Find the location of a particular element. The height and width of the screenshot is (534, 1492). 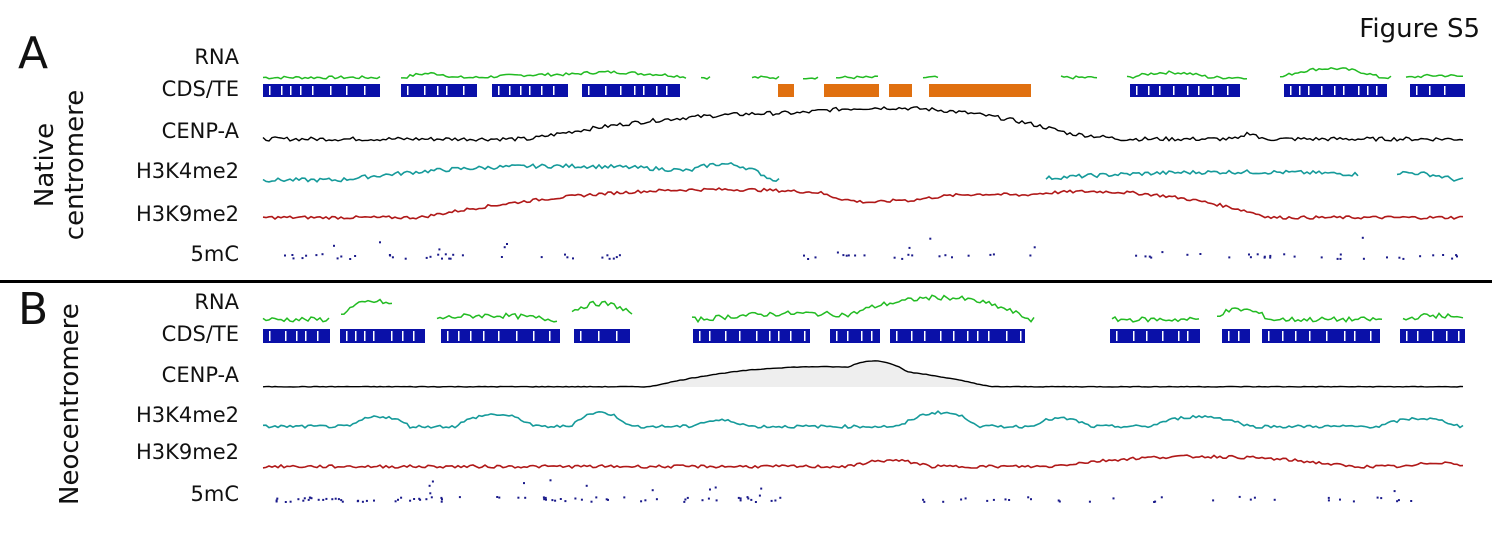

figure-title: Figure S5 is located at coordinates (1419, 29).